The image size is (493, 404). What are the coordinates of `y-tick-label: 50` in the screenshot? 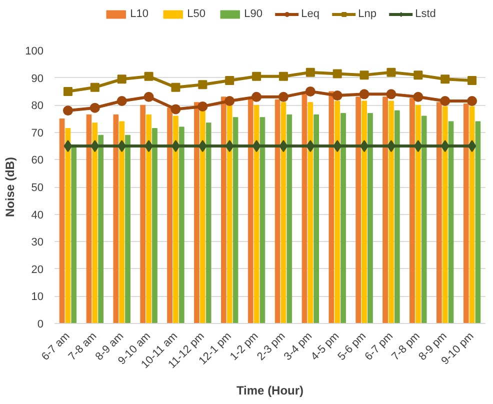 It's located at (37, 188).